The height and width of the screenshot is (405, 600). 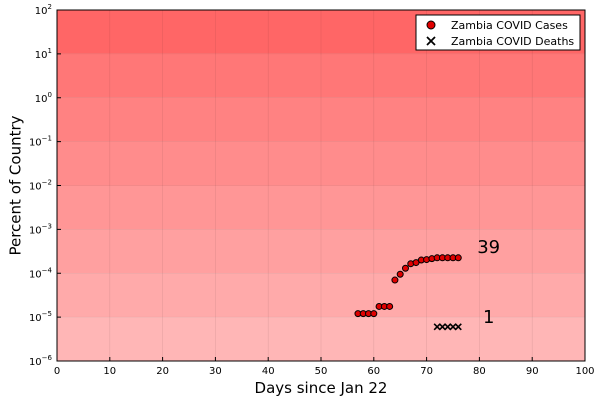 What do you see at coordinates (16, 185) in the screenshot?
I see `y-axis-label: Percent of Country` at bounding box center [16, 185].